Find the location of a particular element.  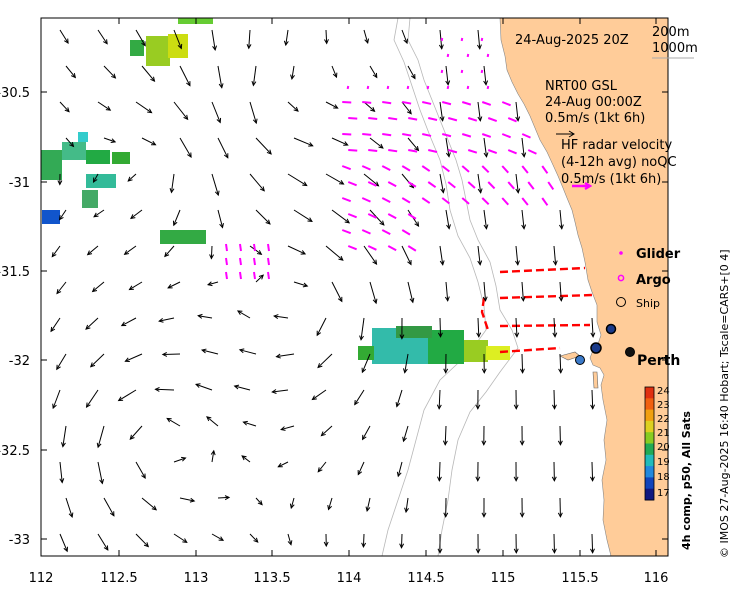

contour-200m is located at coordinates (463, 287).